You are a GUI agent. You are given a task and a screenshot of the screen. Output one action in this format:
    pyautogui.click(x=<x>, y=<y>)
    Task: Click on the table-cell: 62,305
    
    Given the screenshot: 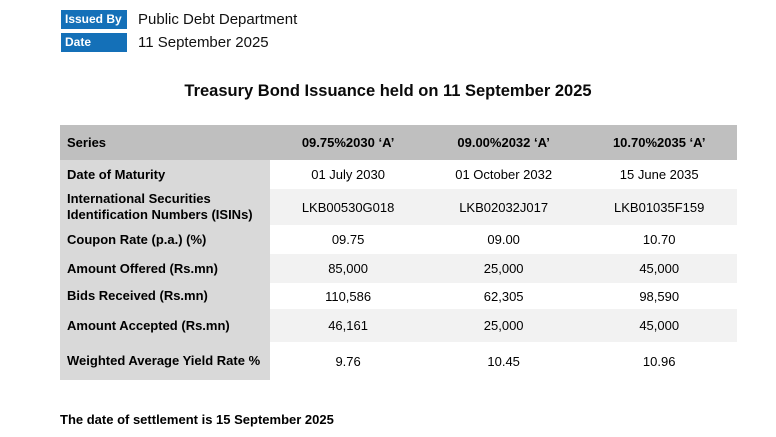 What is the action you would take?
    pyautogui.click(x=503, y=296)
    